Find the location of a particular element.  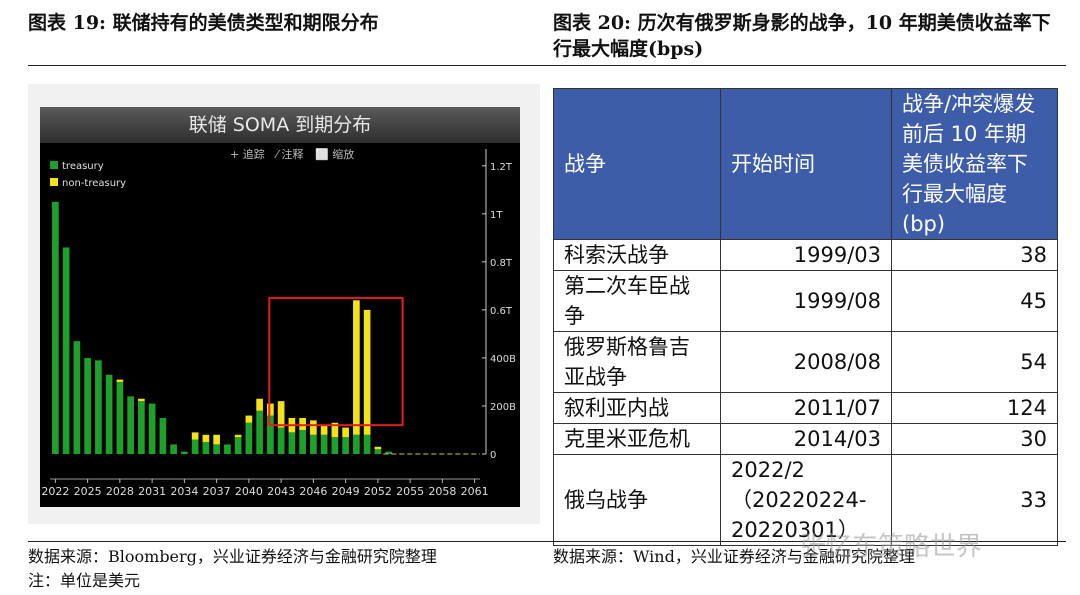

x-tick-label: 2046 is located at coordinates (313, 491).